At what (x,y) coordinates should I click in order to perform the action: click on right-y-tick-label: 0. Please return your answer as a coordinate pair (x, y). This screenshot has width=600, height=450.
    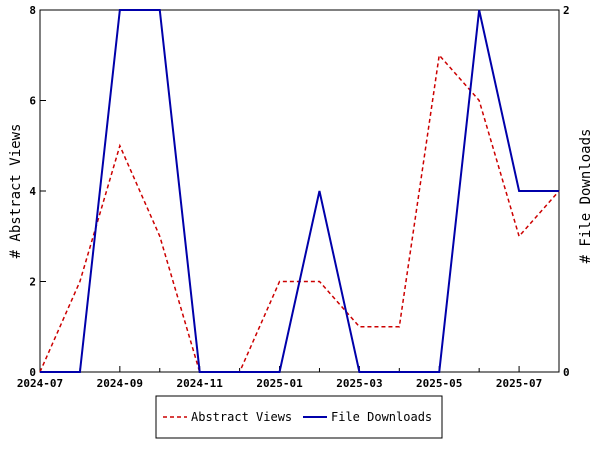
    Looking at the image, I should click on (566, 372).